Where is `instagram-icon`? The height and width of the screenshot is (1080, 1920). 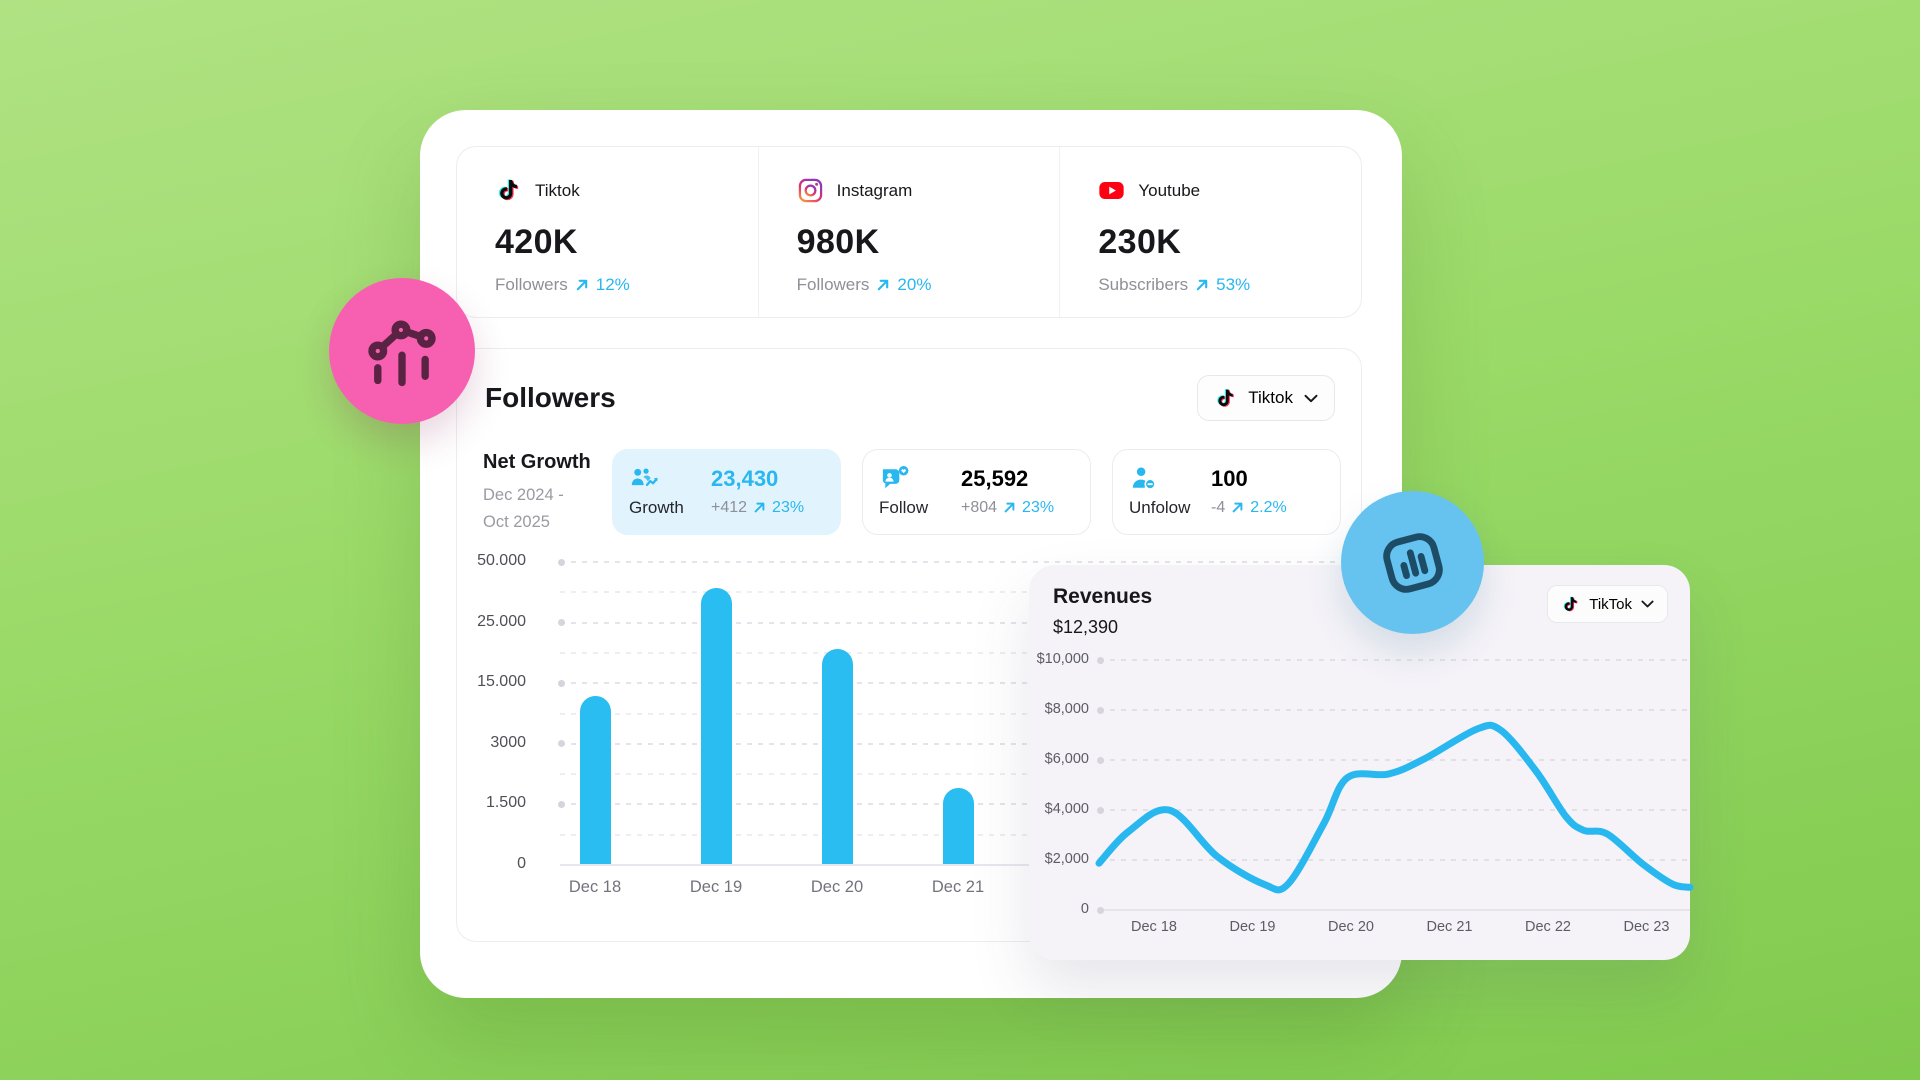 instagram-icon is located at coordinates (810, 190).